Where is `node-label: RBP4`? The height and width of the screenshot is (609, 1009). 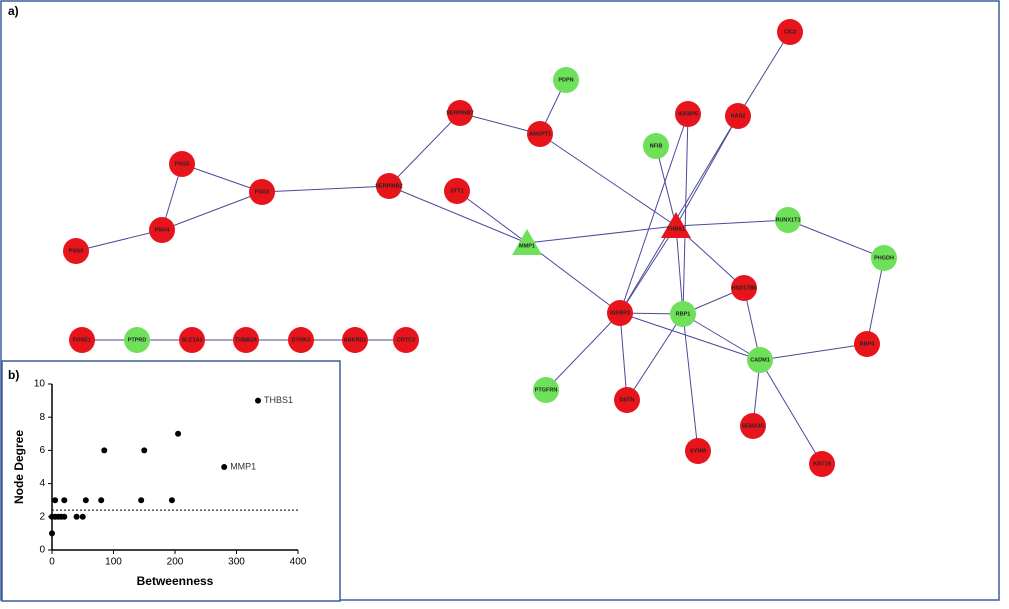 node-label: RBP4 is located at coordinates (868, 344).